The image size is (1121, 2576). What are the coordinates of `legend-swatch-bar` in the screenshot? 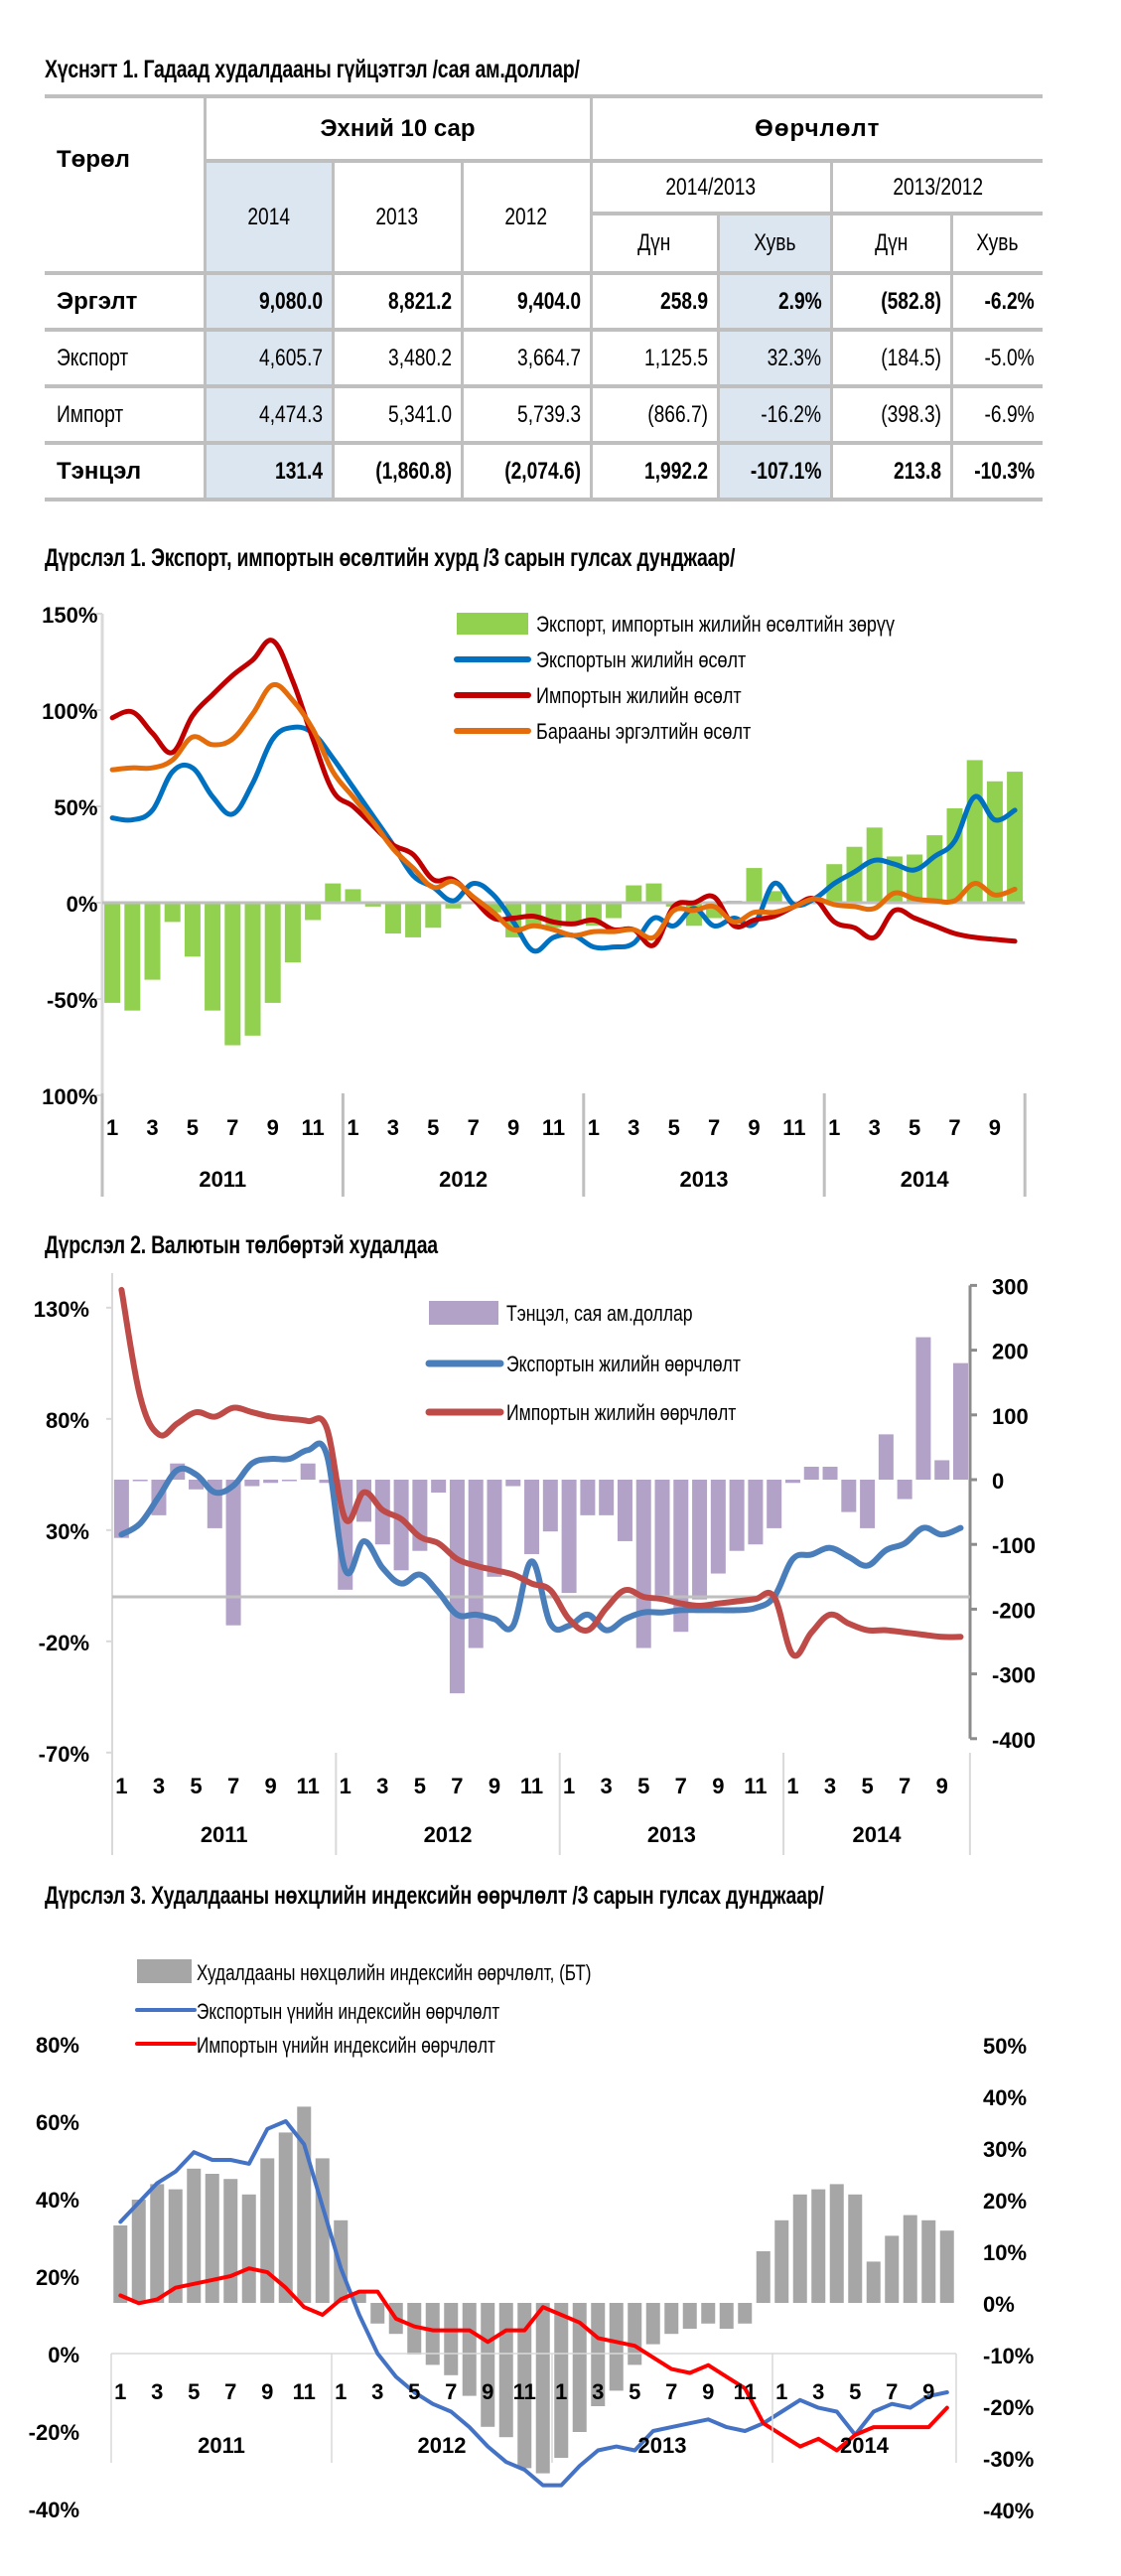 It's located at (463, 1313).